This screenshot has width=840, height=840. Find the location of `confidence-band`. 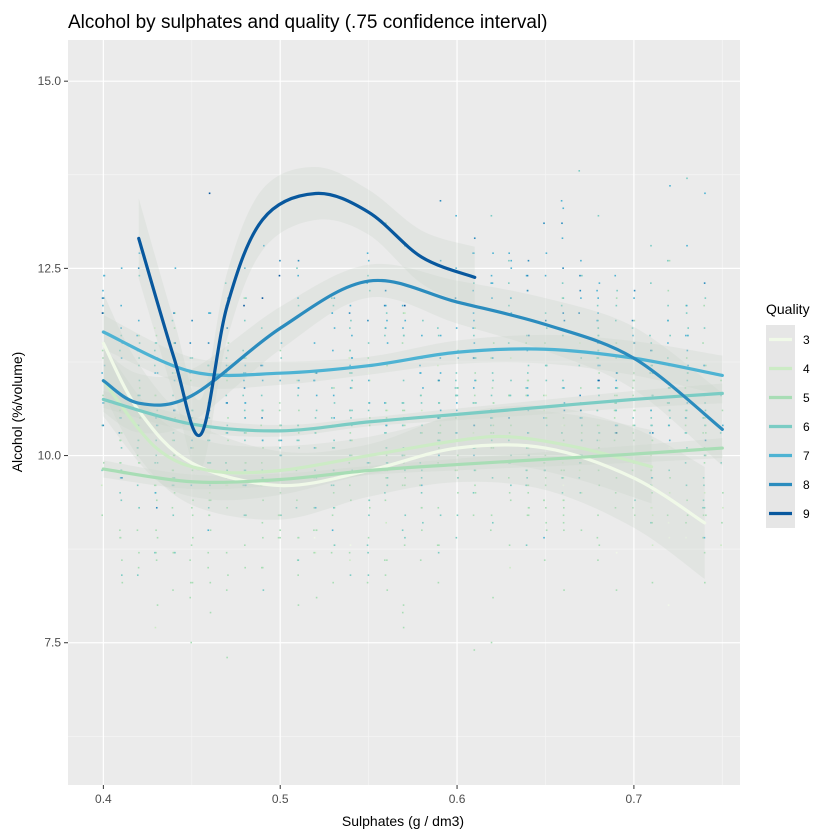

confidence-band is located at coordinates (413, 410).